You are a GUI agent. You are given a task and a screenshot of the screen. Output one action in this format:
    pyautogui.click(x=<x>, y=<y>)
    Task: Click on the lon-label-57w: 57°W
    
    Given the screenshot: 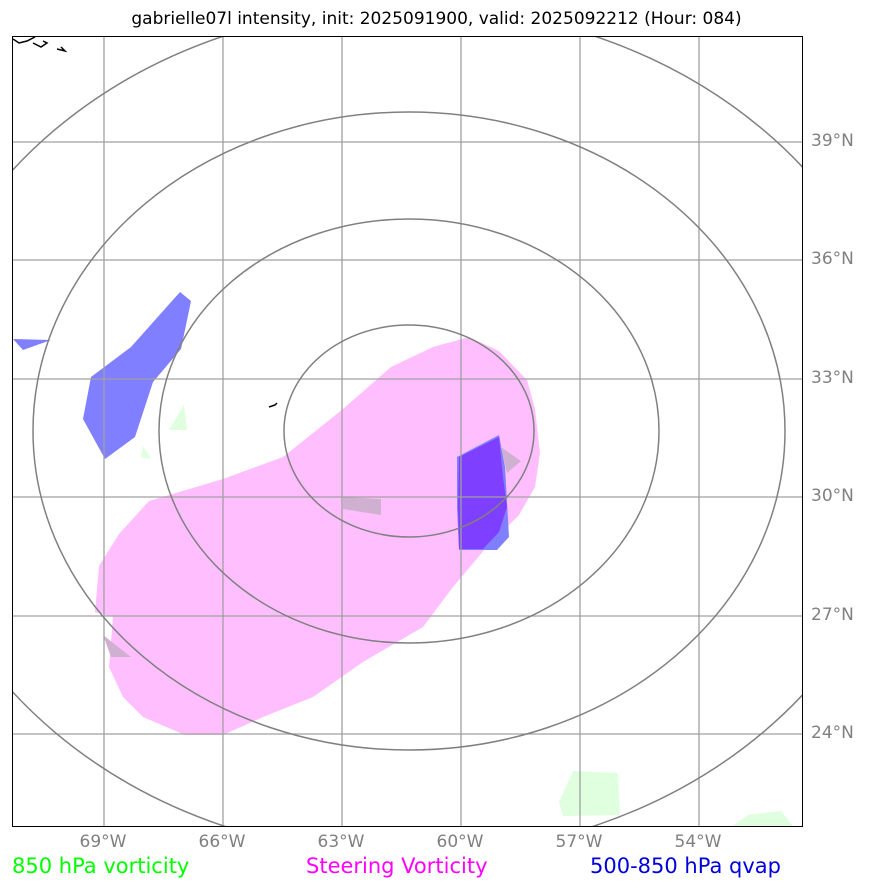 What is the action you would take?
    pyautogui.click(x=579, y=842)
    